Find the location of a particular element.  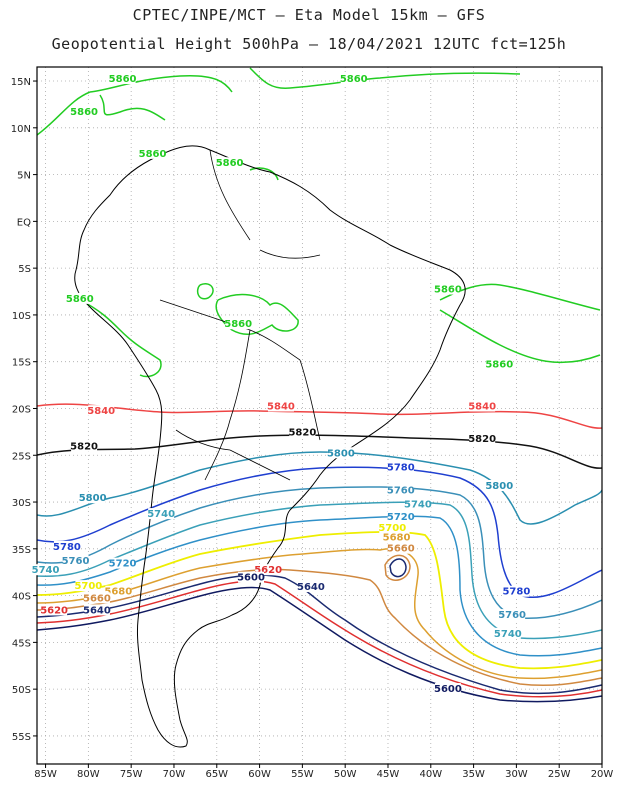

tick-label-lon: 20W is located at coordinates (602, 774).